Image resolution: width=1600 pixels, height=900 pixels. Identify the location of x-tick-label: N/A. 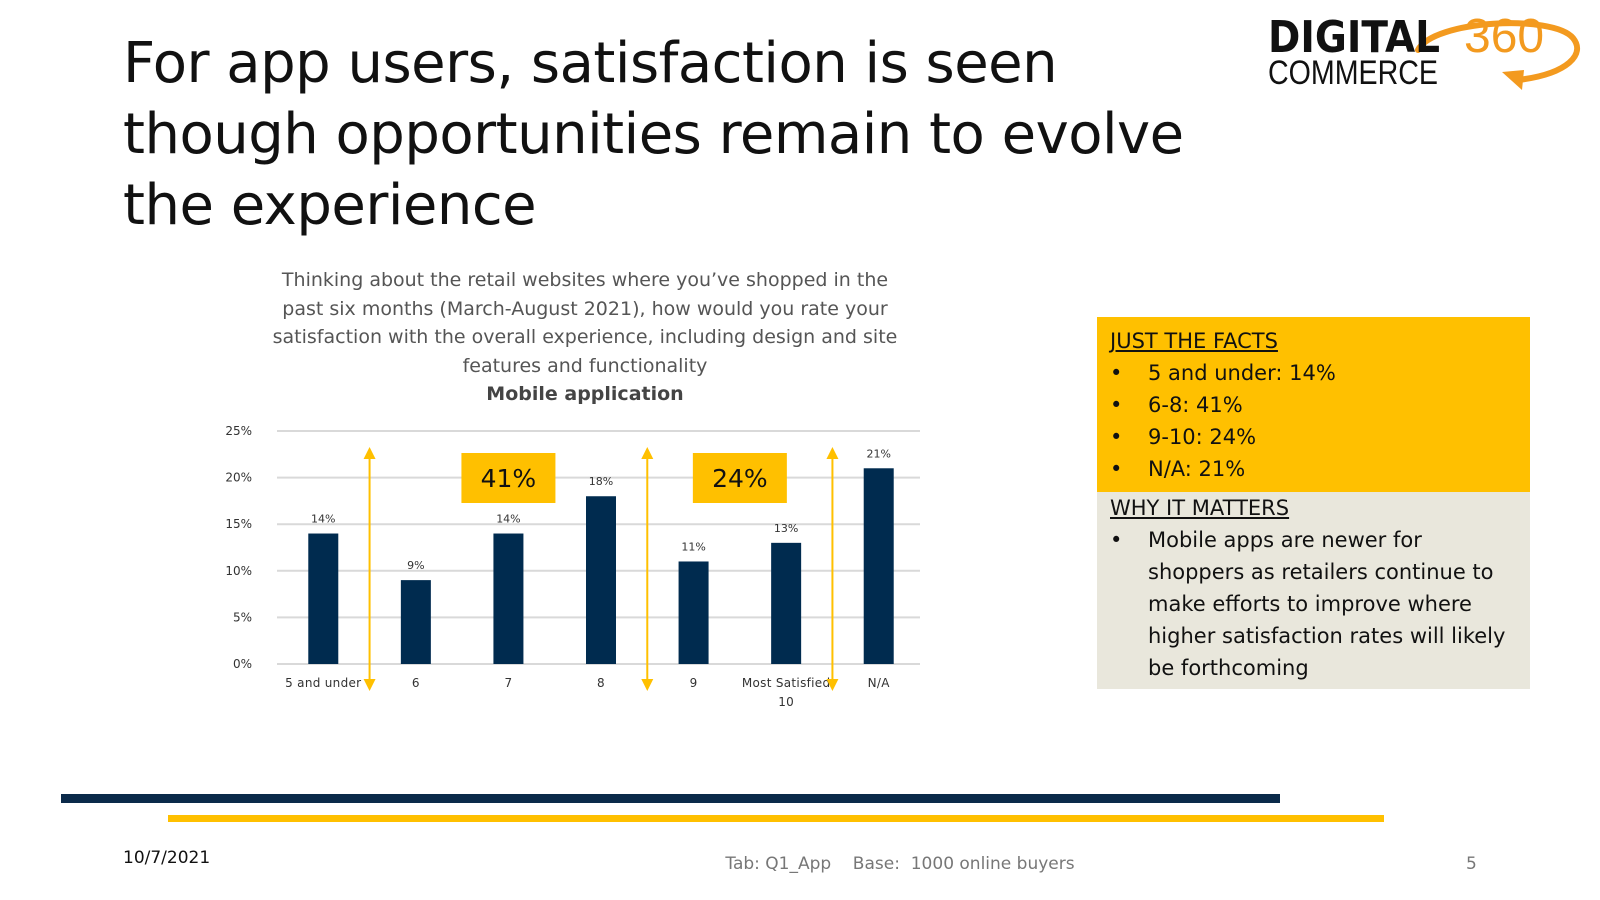
(879, 683).